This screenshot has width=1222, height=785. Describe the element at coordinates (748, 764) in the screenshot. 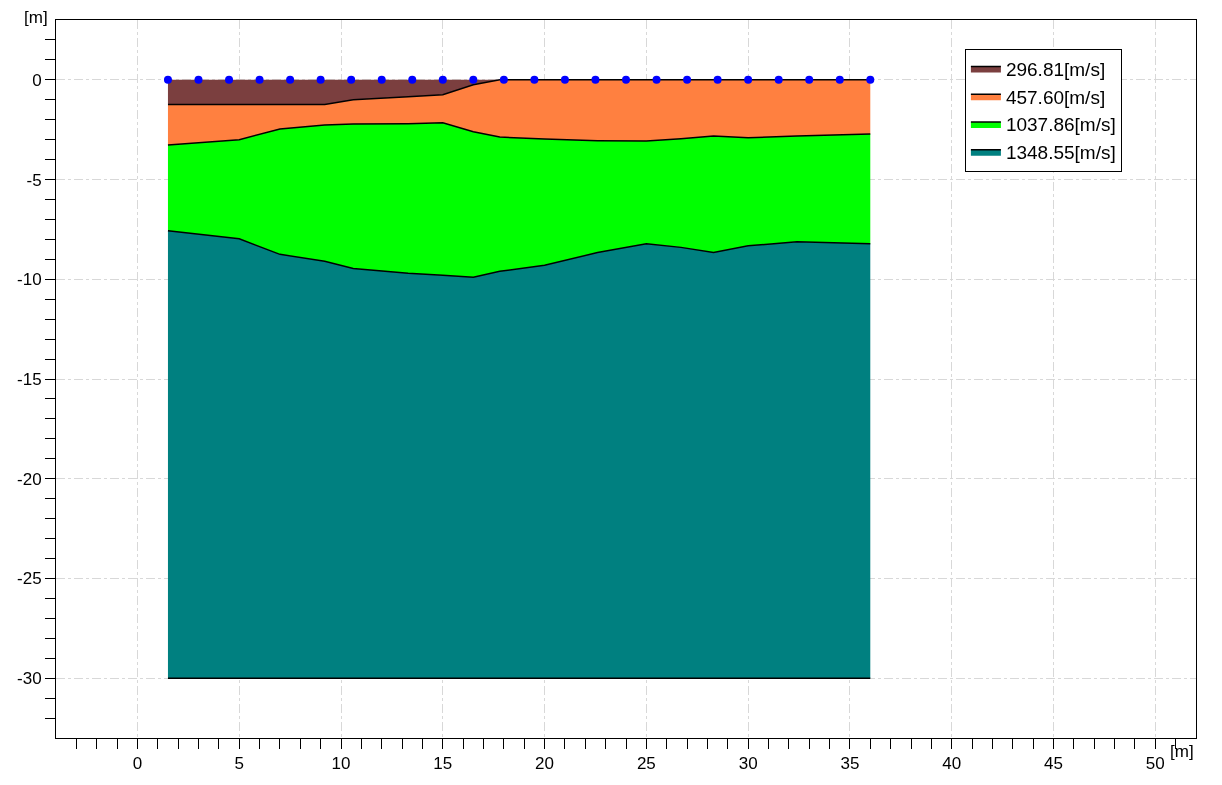

I see `x-tick-label: 30` at that location.